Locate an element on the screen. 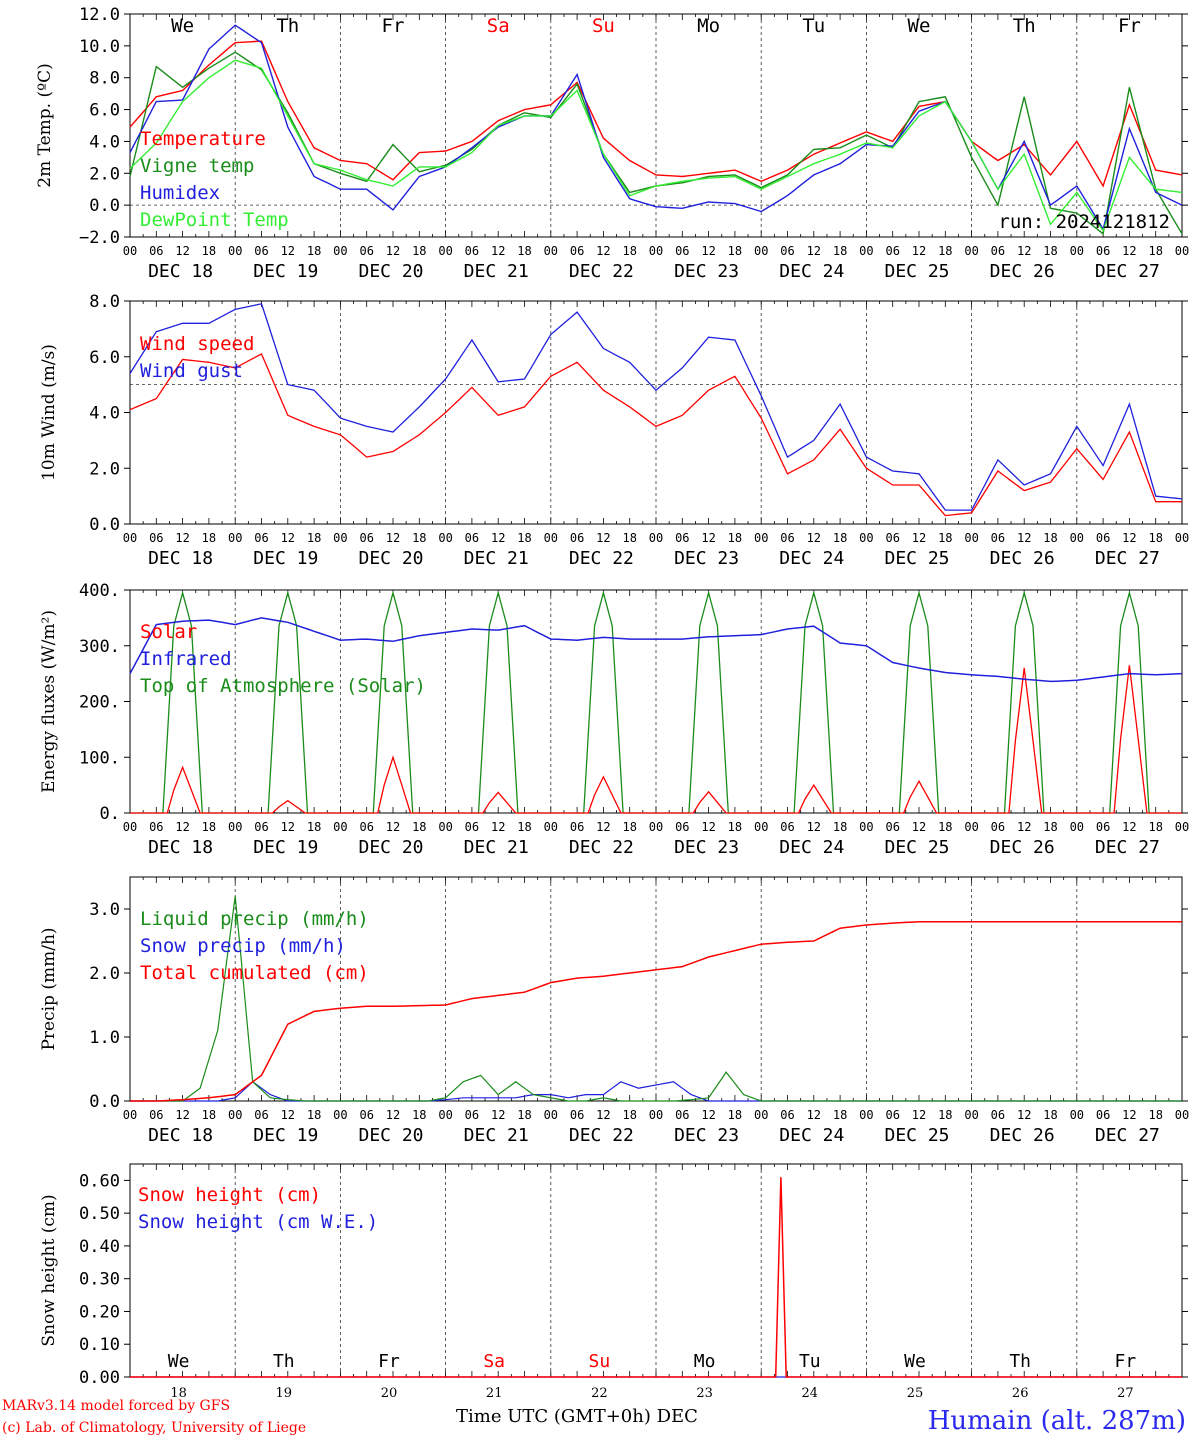  liquid-precip-line is located at coordinates (656, 999).